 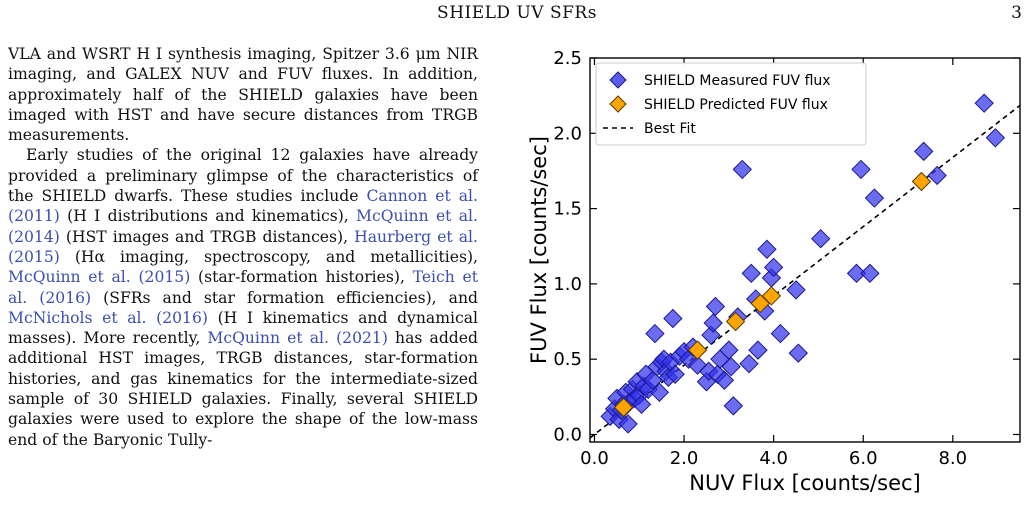 What do you see at coordinates (567, 58) in the screenshot?
I see `y-tick-label: 2.5` at bounding box center [567, 58].